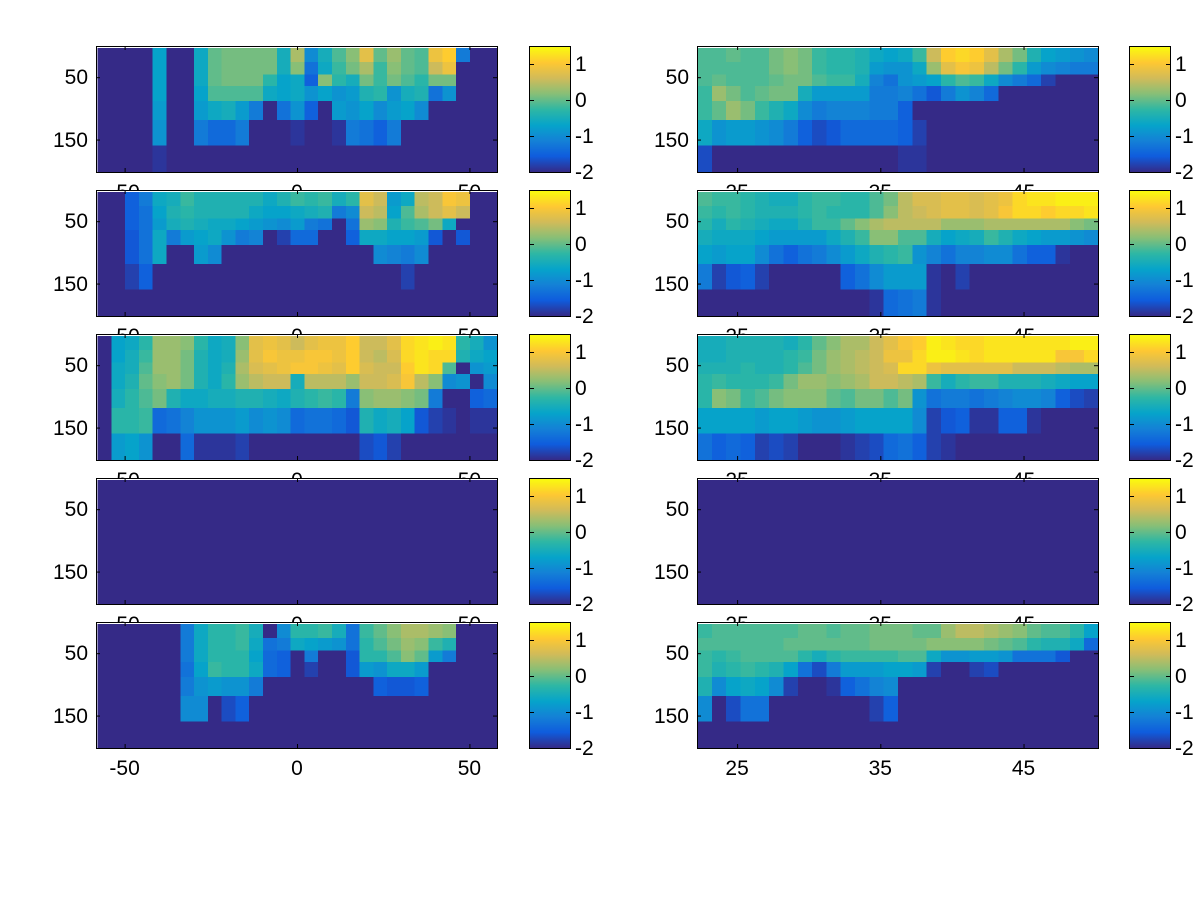 The image size is (1200, 900). Describe the element at coordinates (737, 768) in the screenshot. I see `x-tick-label: 25` at that location.